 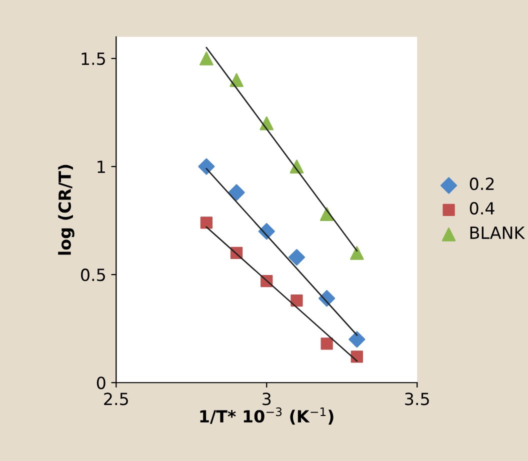 What do you see at coordinates (66, 209) in the screenshot?
I see `y-axis-title: log (CR/T)` at bounding box center [66, 209].